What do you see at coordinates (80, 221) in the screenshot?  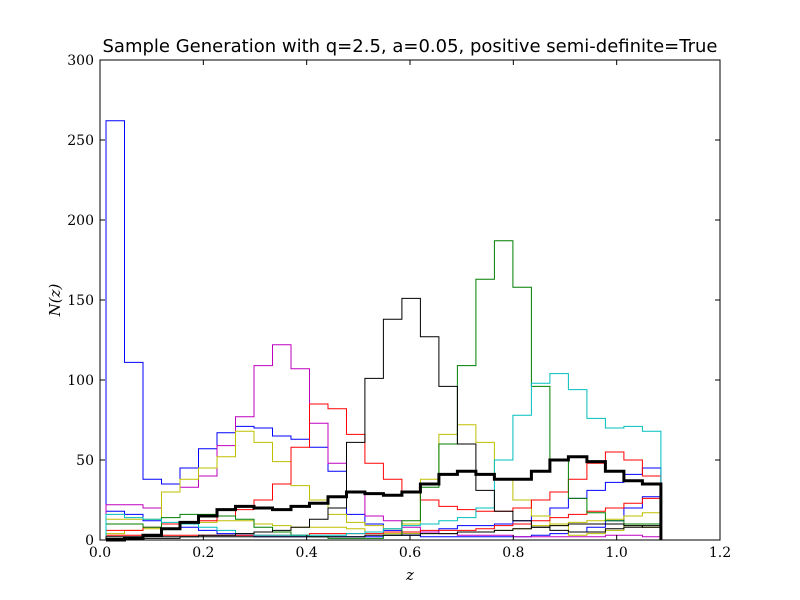 I see `y-tick-label: 200` at bounding box center [80, 221].